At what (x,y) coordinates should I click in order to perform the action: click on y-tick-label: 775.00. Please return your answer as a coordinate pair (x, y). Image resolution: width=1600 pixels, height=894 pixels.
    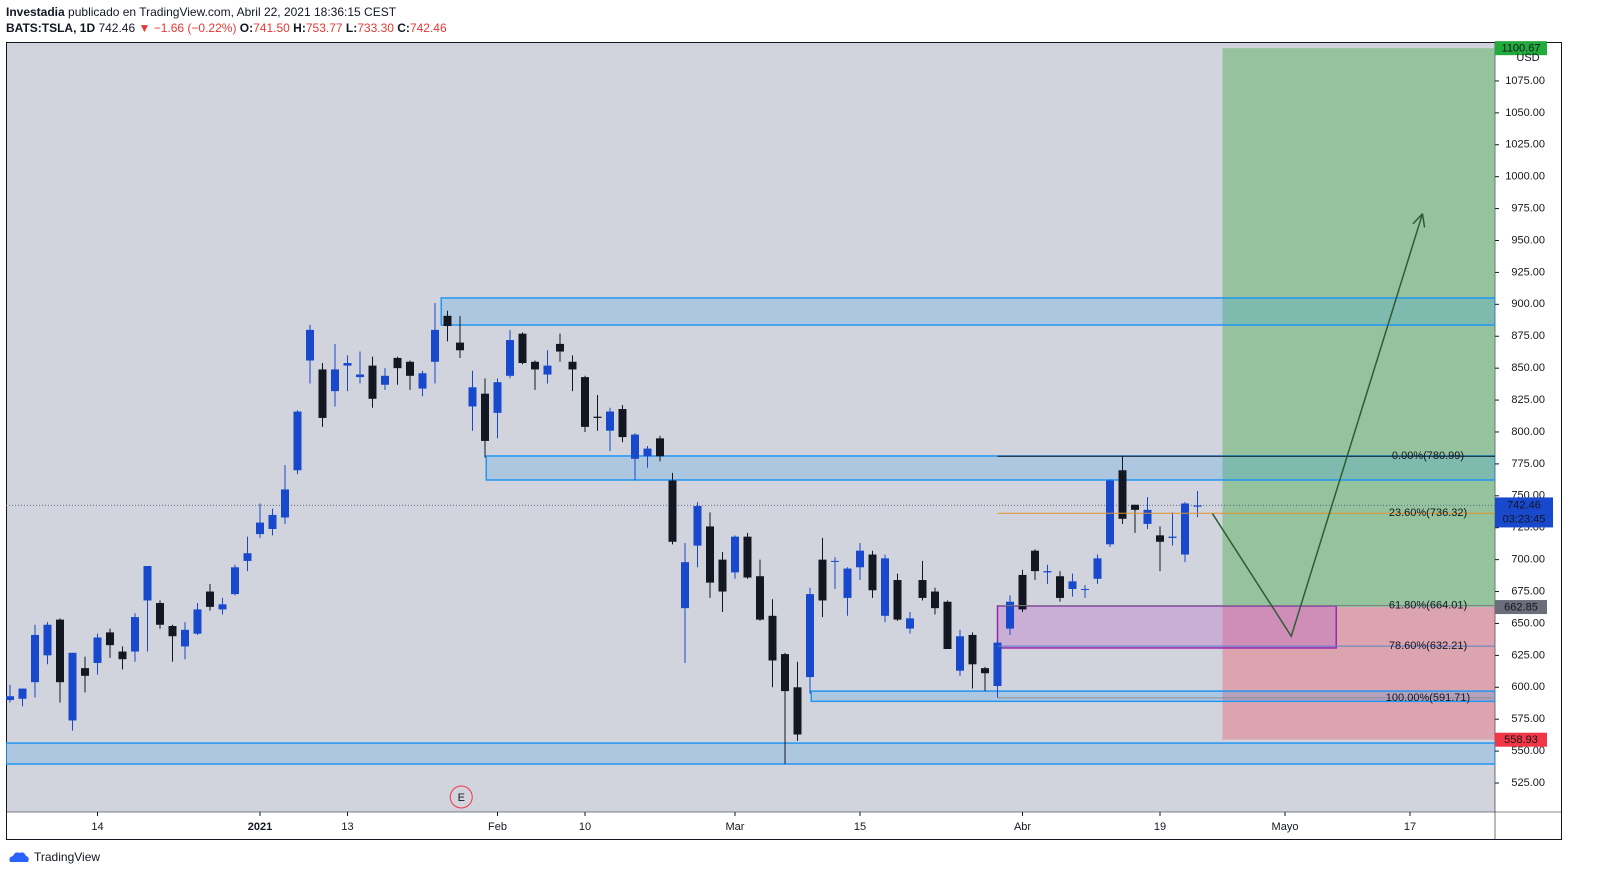
    Looking at the image, I should click on (1528, 464).